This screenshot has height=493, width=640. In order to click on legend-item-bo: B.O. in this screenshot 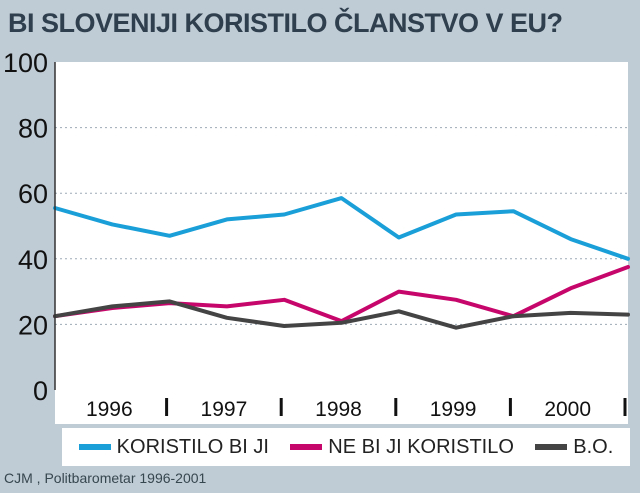, I will do `click(574, 447)`.